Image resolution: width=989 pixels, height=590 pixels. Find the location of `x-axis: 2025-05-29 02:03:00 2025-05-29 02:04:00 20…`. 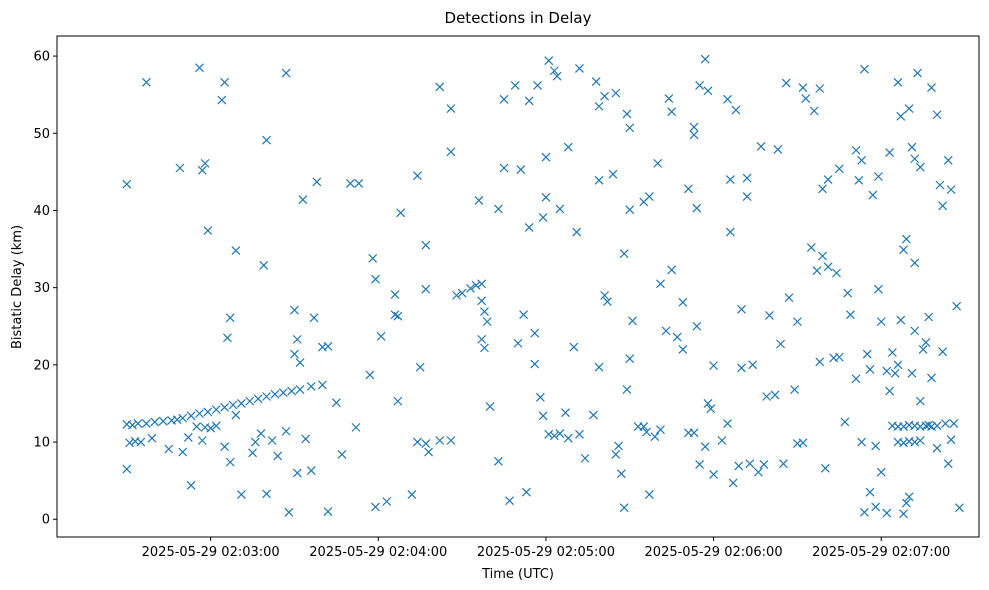

x-axis: 2025-05-29 02:03:00 2025-05-29 02:04:00 20… is located at coordinates (546, 548).